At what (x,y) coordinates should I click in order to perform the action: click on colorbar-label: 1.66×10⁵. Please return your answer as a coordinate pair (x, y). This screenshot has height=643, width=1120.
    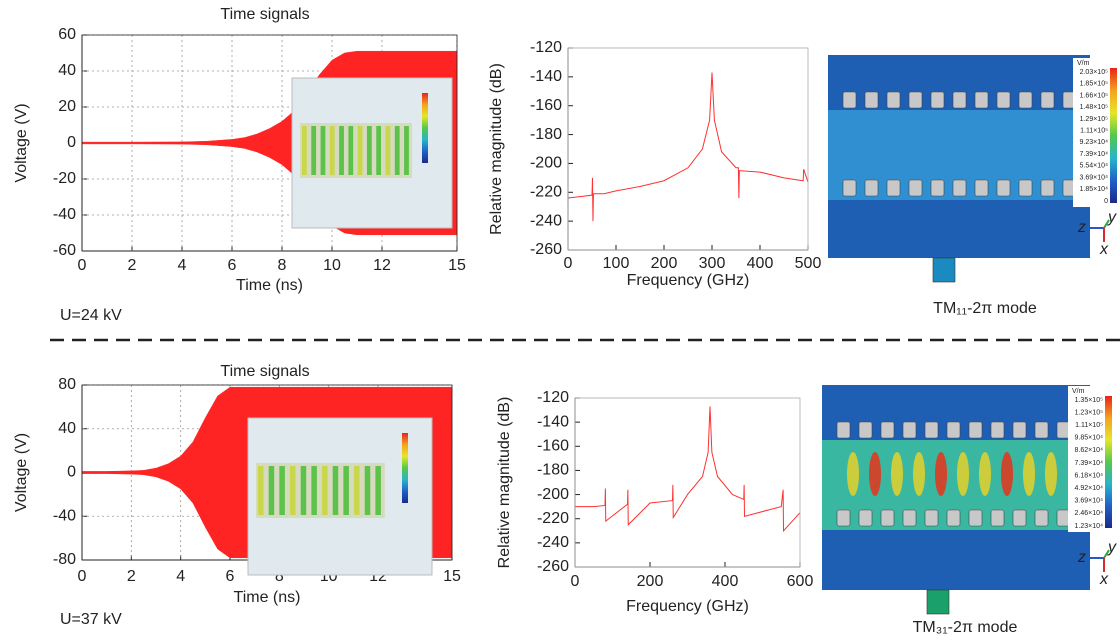
    Looking at the image, I should click on (1094, 95).